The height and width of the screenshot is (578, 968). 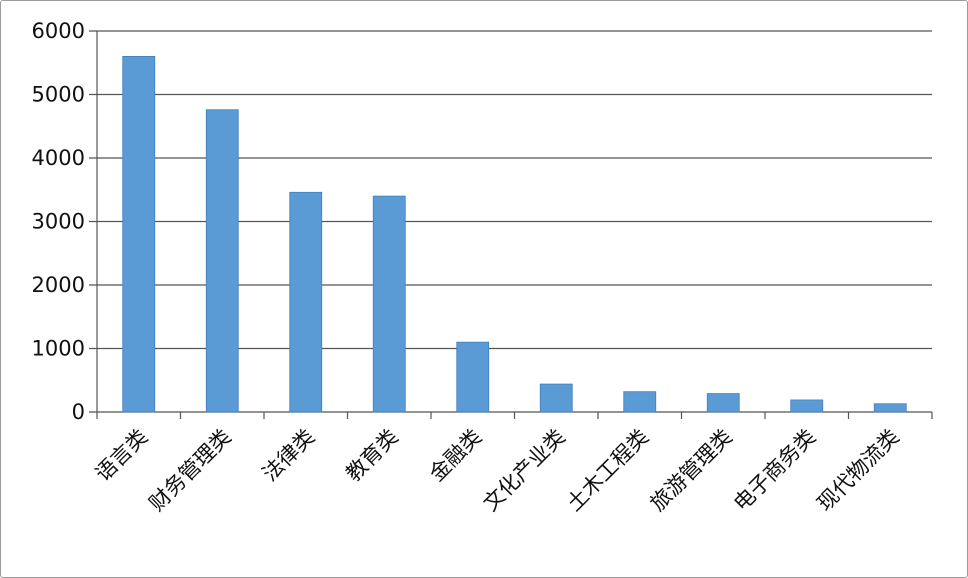 I want to click on x-category-label: 财务管理类, so click(x=190, y=470).